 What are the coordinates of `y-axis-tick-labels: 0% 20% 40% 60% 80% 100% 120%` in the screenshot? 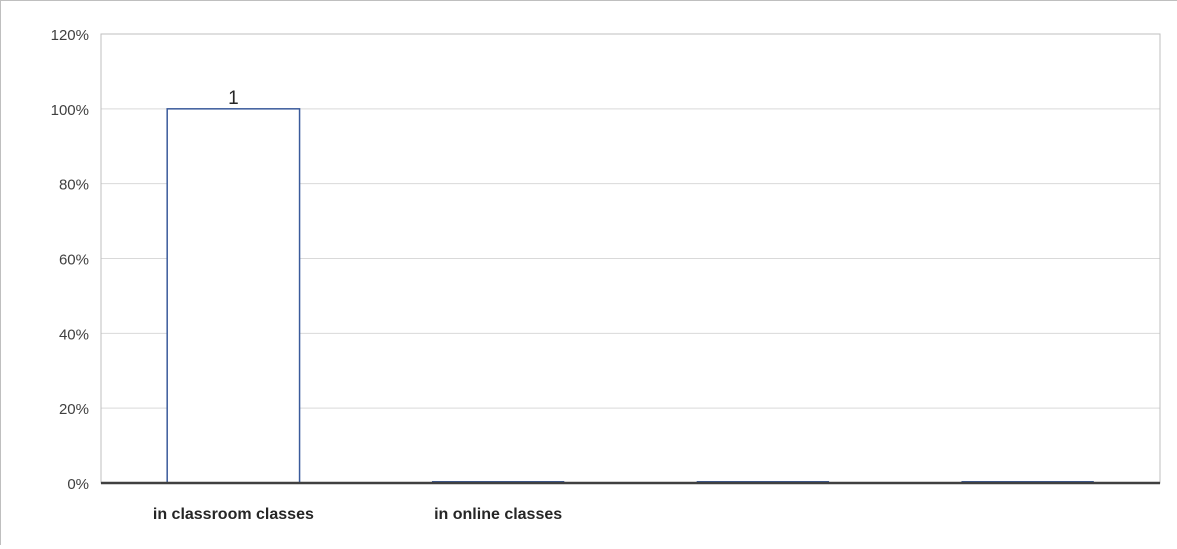 It's located at (70, 260).